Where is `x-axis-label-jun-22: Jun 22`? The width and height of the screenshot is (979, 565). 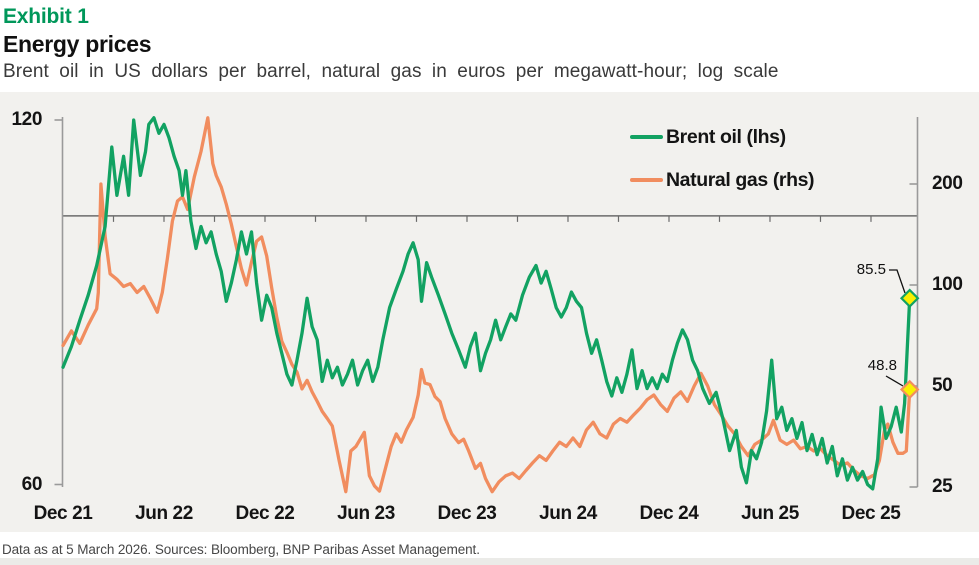
x-axis-label-jun-22: Jun 22 is located at coordinates (164, 513).